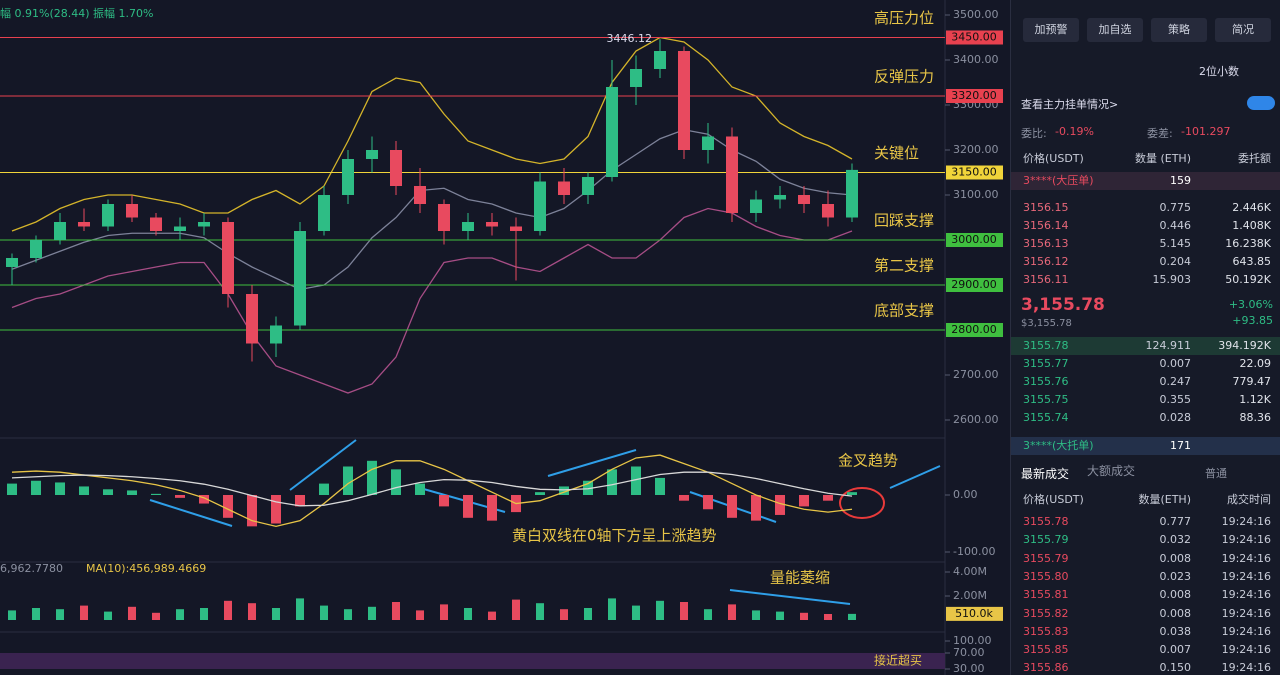 This screenshot has width=1280, height=675. Describe the element at coordinates (1145, 595) in the screenshot. I see `trade-row: 3155.81 0.008 19:24:16` at that location.